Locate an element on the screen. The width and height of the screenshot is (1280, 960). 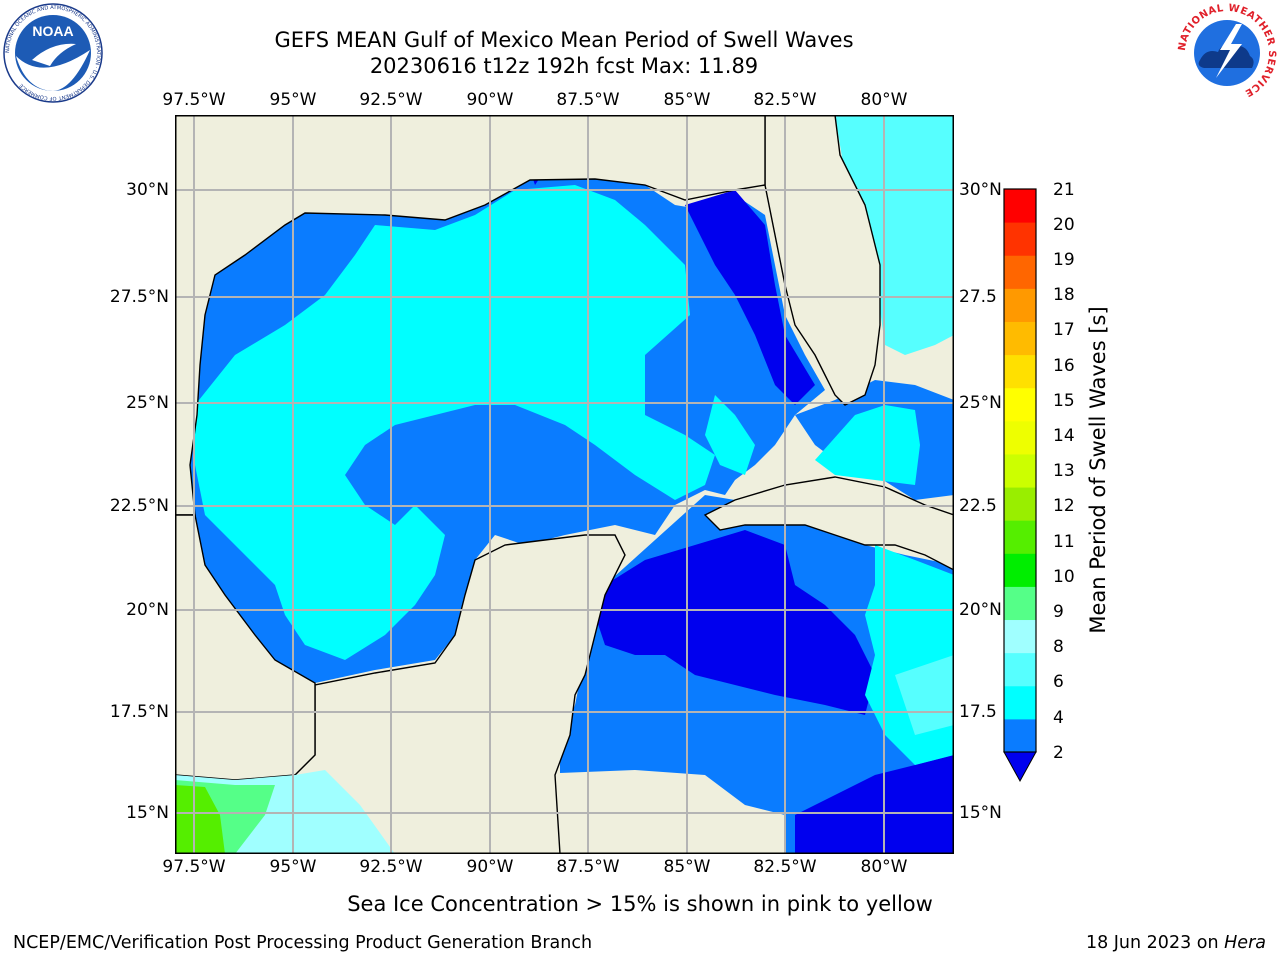
lat-tick-left: 30°N is located at coordinates (147, 190).